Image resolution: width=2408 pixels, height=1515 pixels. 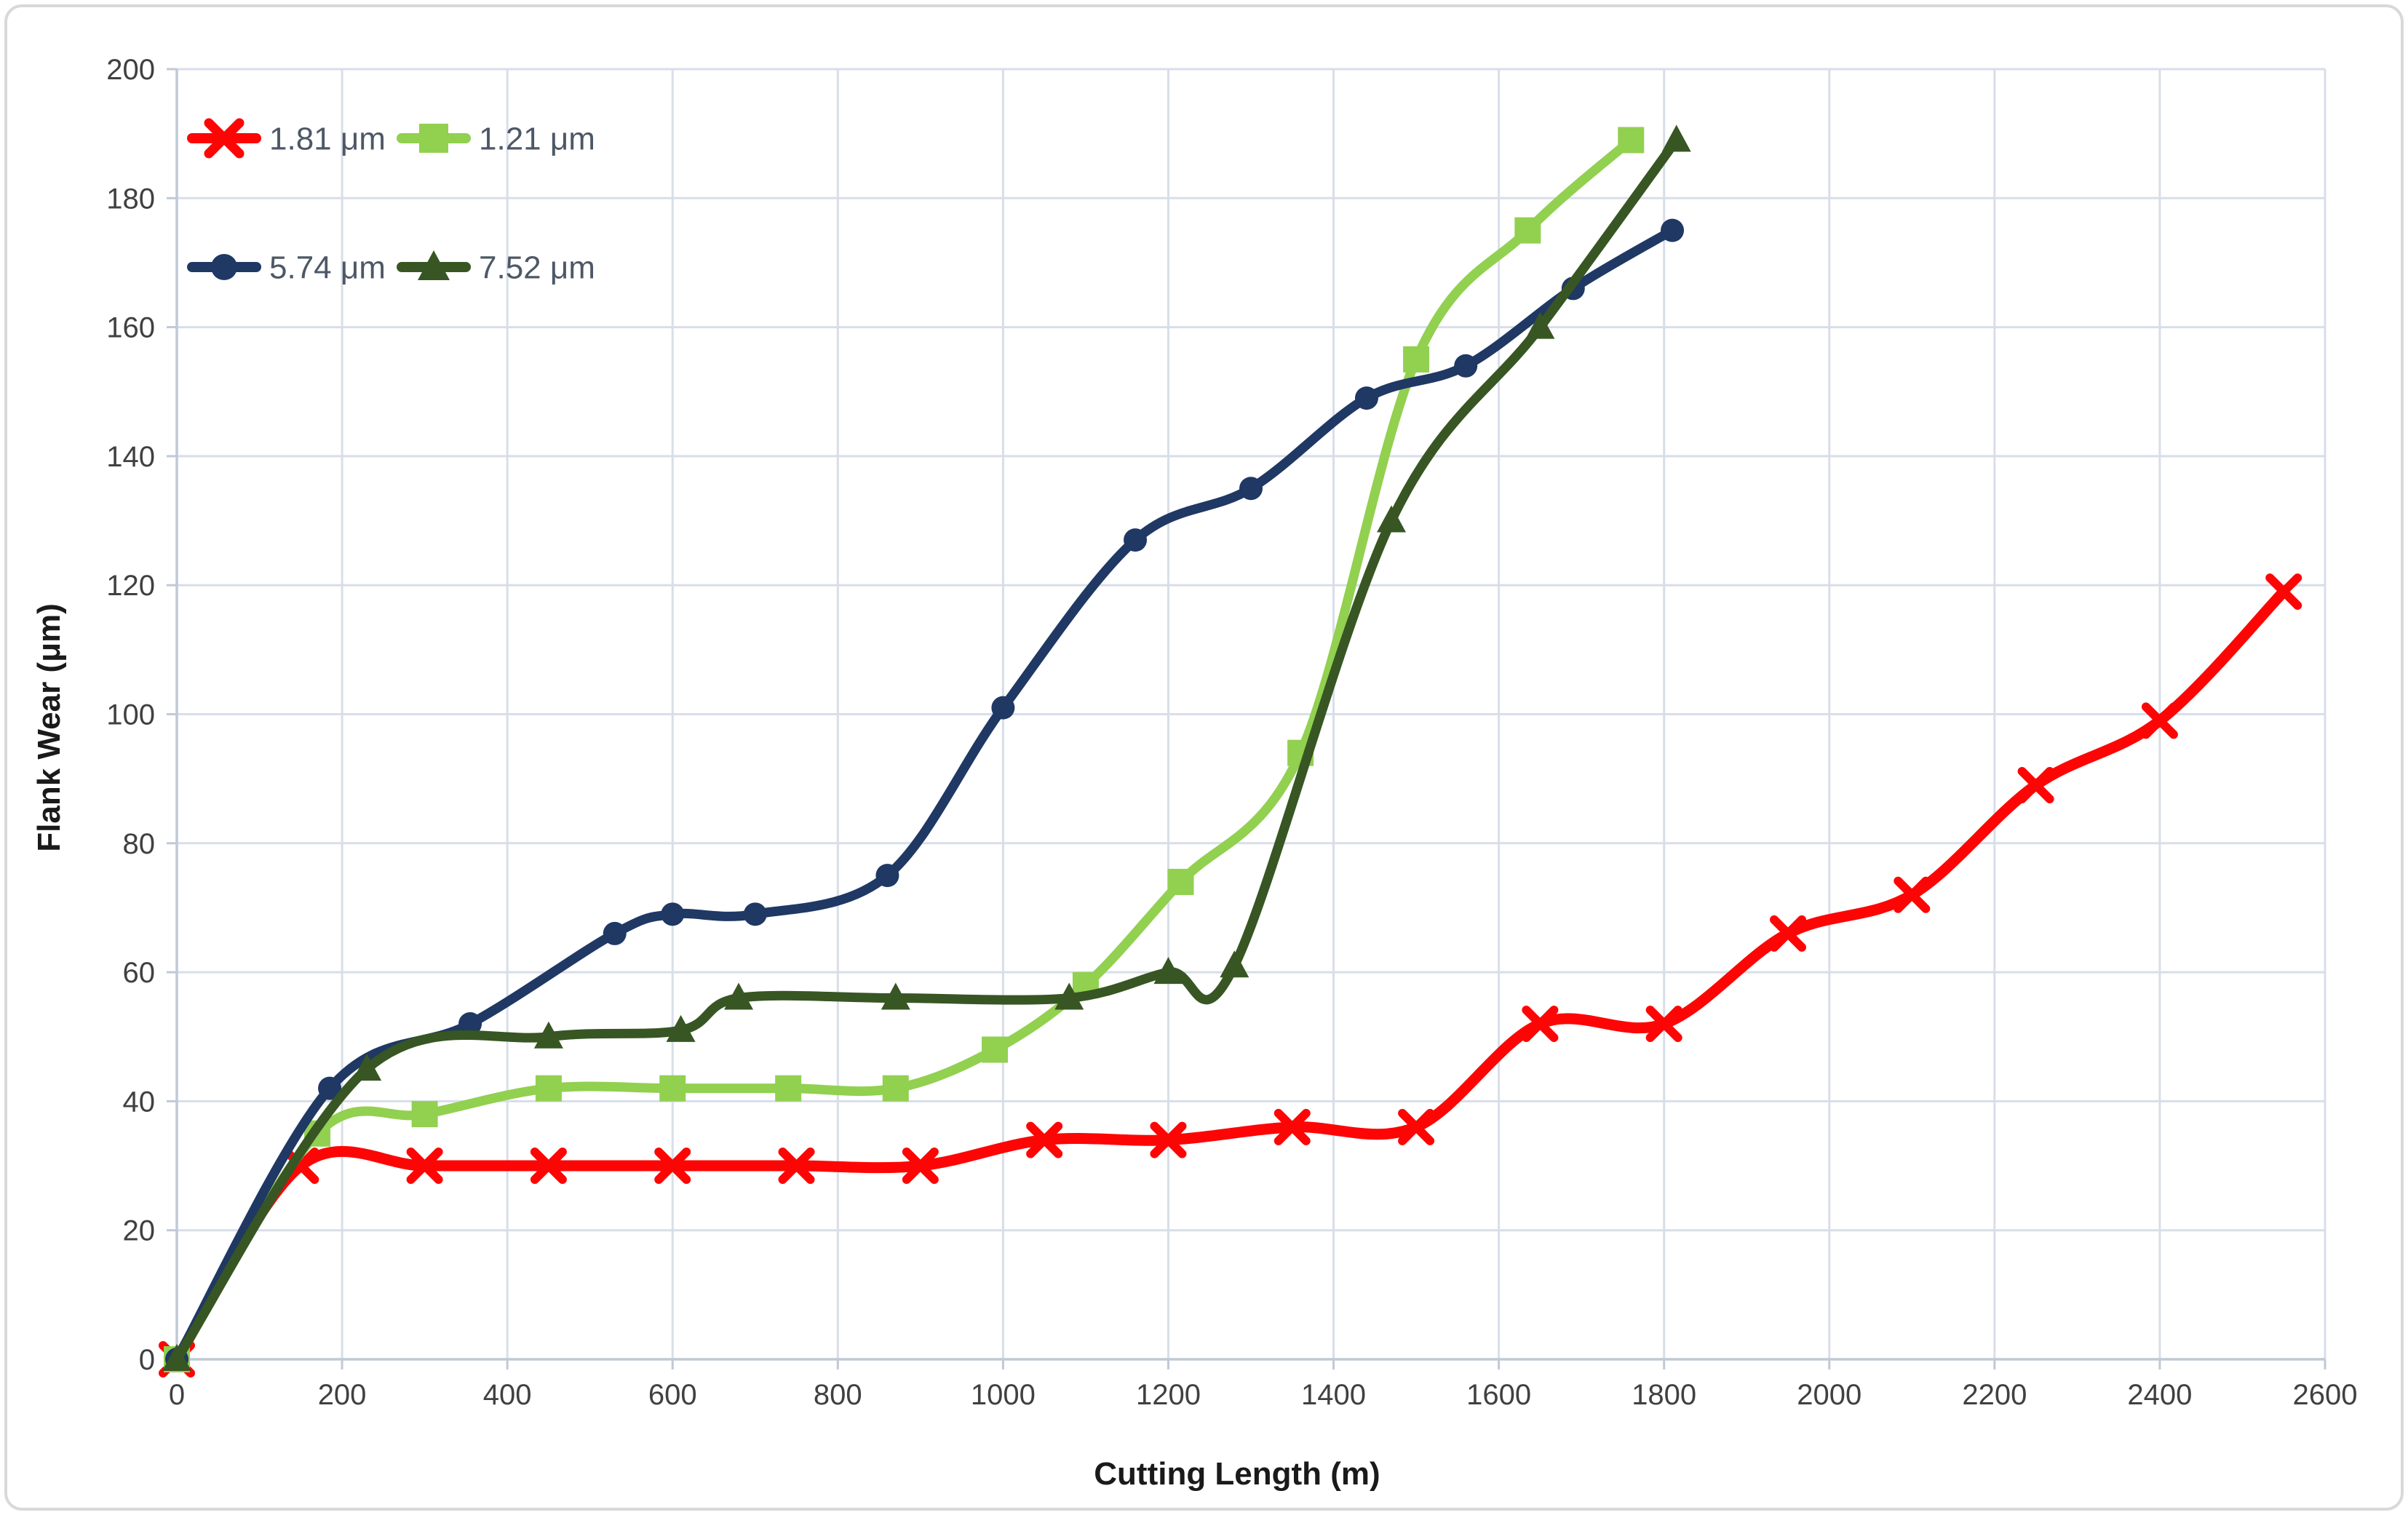 What do you see at coordinates (342, 1395) in the screenshot?
I see `x-tick-label: 200` at bounding box center [342, 1395].